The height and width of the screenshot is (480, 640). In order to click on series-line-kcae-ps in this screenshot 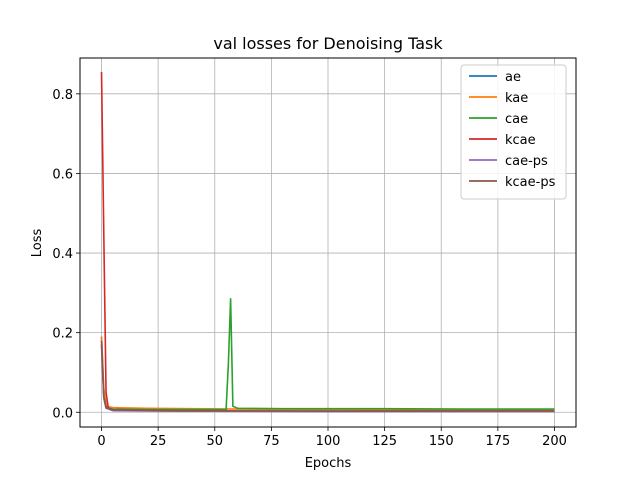, I will do `click(327, 376)`.